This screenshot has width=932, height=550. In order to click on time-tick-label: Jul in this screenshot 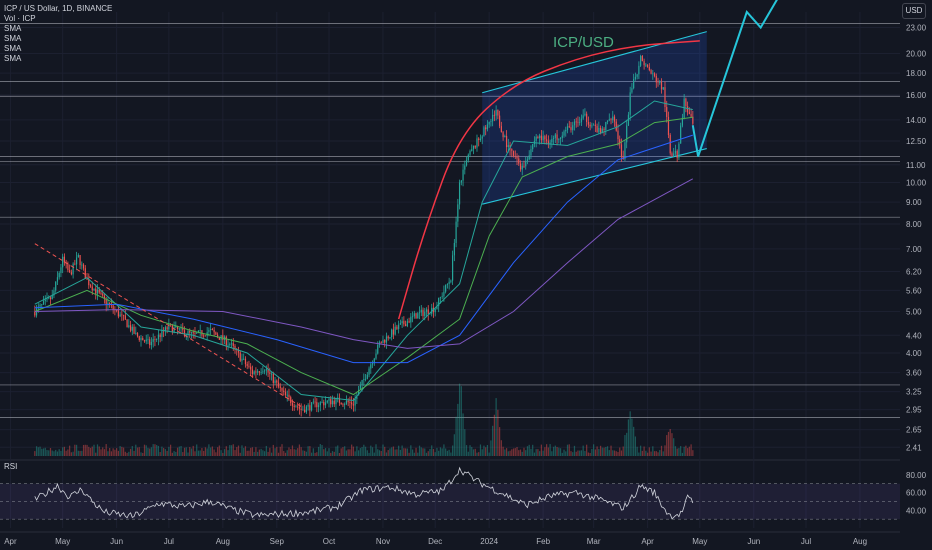, I will do `click(806, 541)`.